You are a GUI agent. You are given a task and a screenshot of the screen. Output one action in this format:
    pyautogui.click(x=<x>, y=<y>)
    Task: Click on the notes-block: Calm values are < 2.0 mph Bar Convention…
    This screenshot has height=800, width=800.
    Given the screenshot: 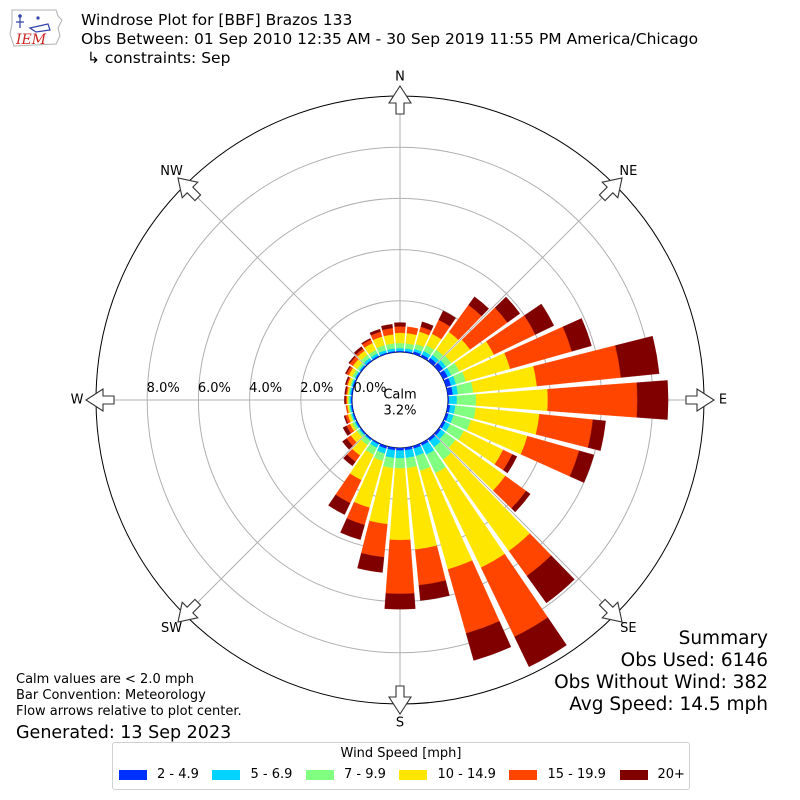 What is the action you would take?
    pyautogui.click(x=129, y=708)
    